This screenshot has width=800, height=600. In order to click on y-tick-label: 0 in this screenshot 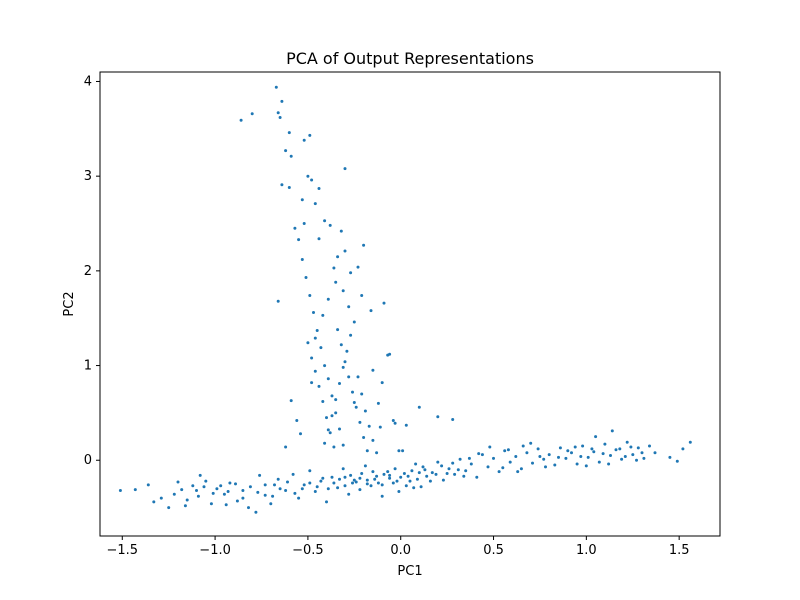, I will do `click(88, 460)`.